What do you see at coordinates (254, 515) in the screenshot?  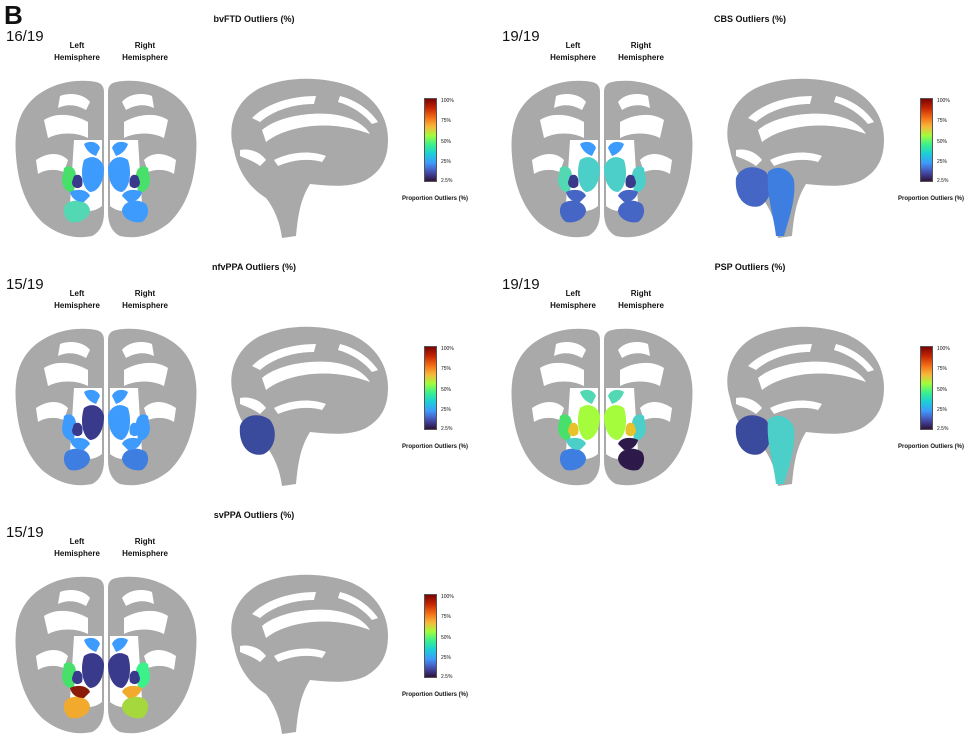 I see `panel-title: svPPA Outliers (%)` at bounding box center [254, 515].